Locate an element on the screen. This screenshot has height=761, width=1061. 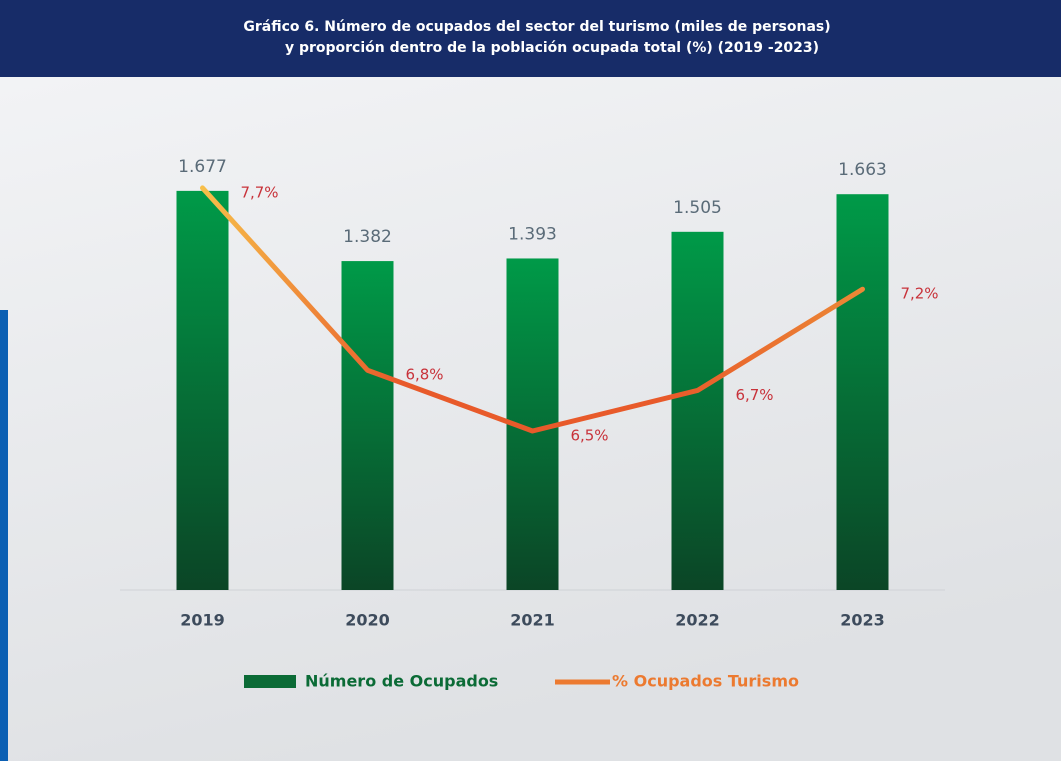
data-label: 1.393 is located at coordinates (532, 234).